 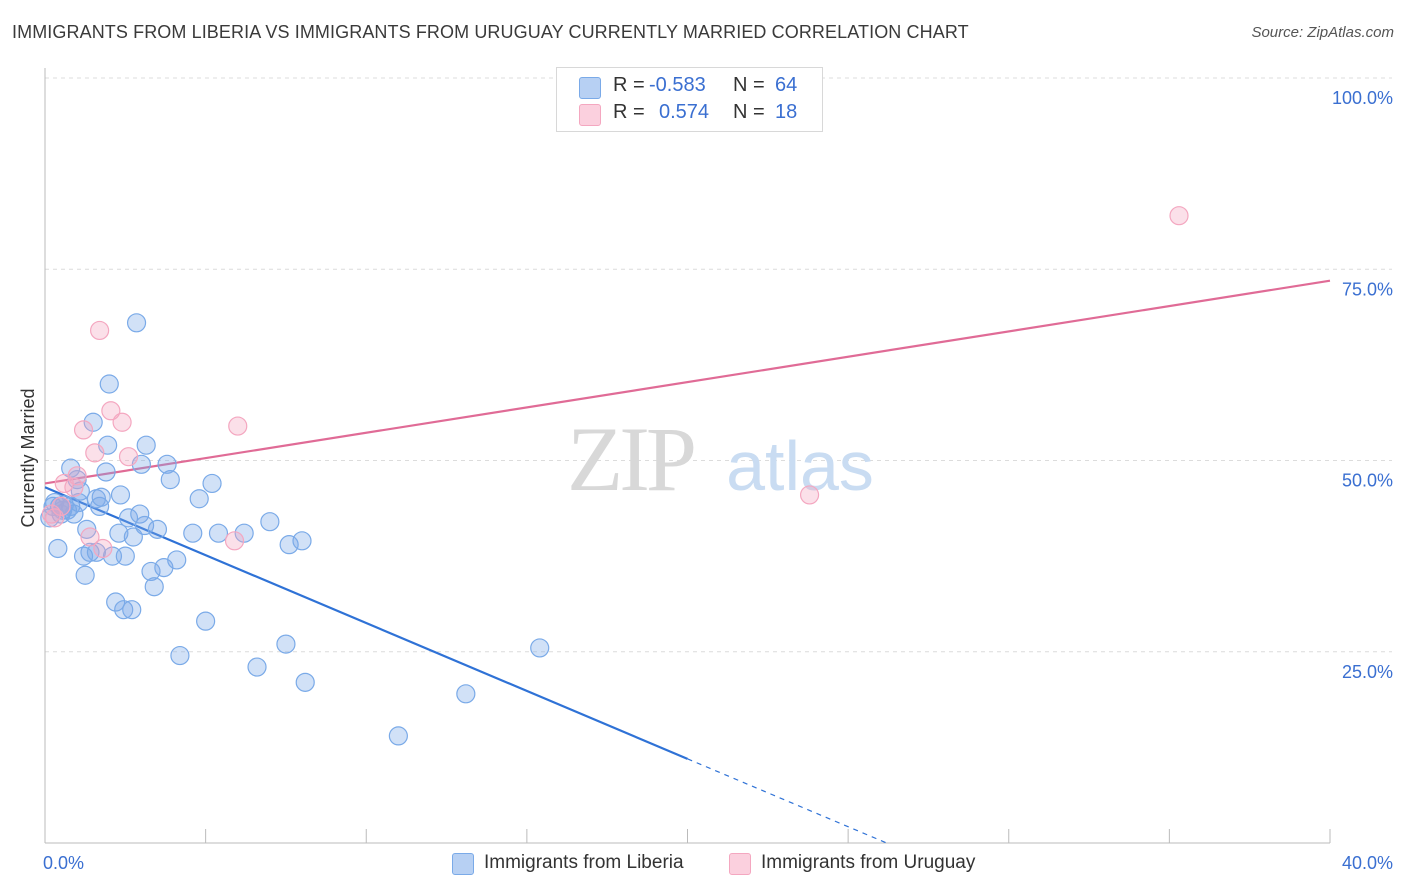 What do you see at coordinates (689, 99) in the screenshot?
I see `stats-legend: R = -0.583 N = 64 R = 0.574 N = 18` at bounding box center [689, 99].